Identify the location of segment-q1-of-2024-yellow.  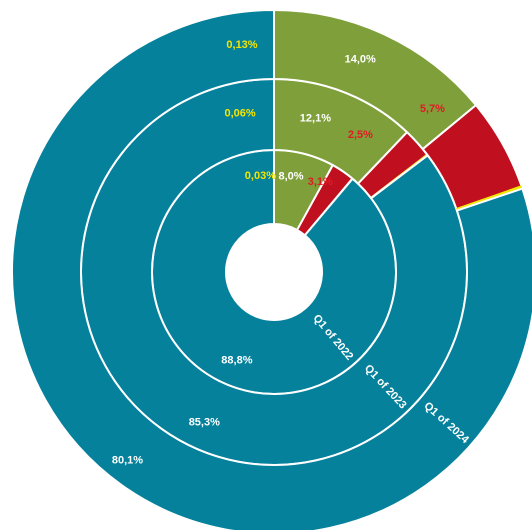
(489, 198).